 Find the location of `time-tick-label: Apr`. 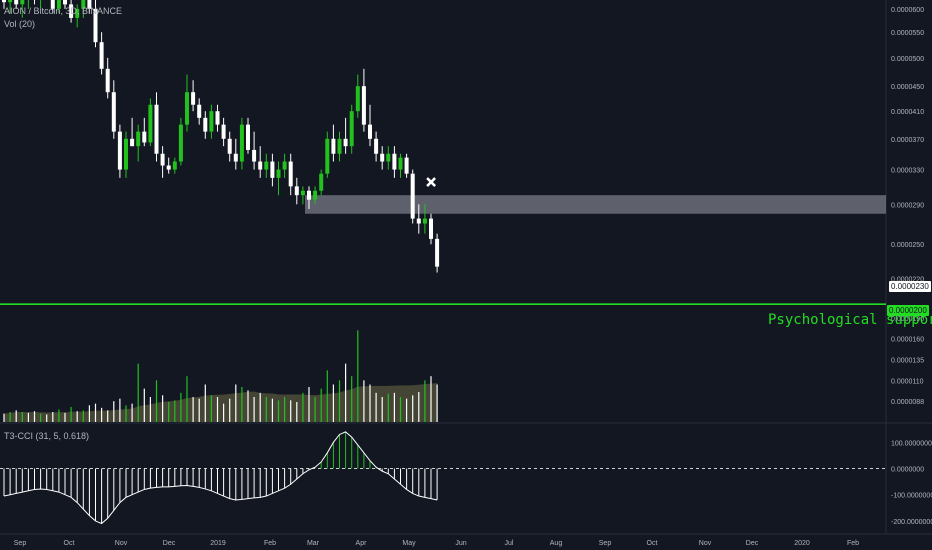

time-tick-label: Apr is located at coordinates (362, 543).